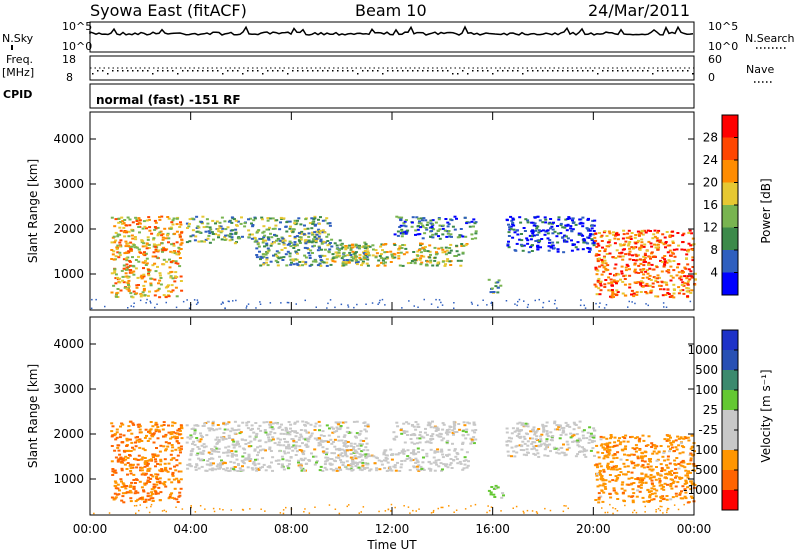 Image resolution: width=800 pixels, height=554 pixels. I want to click on freq-tick-top: 18, so click(69, 59).